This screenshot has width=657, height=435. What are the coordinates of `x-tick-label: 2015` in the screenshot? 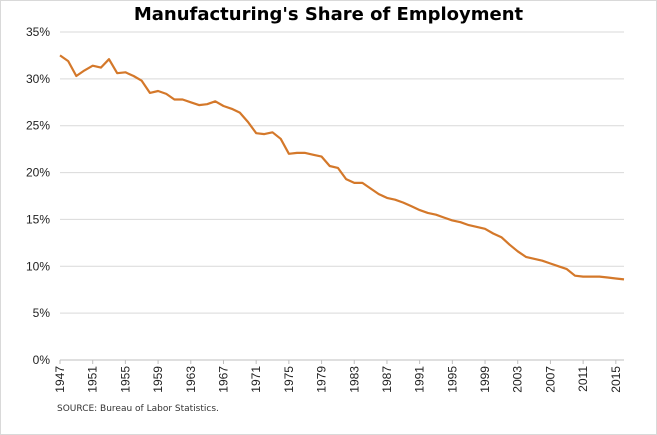 It's located at (616, 379).